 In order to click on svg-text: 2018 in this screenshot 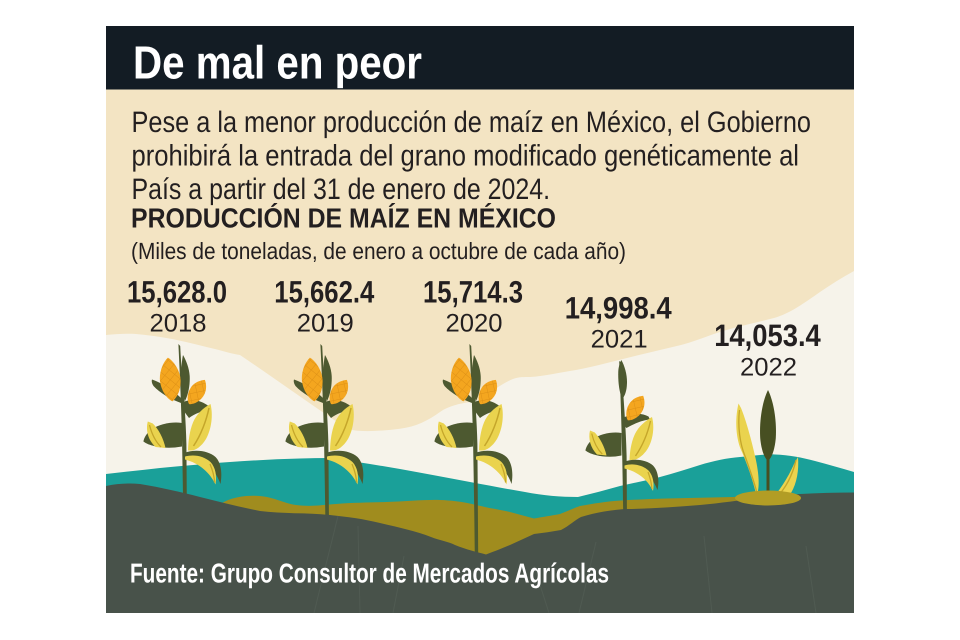, I will do `click(178, 323)`.